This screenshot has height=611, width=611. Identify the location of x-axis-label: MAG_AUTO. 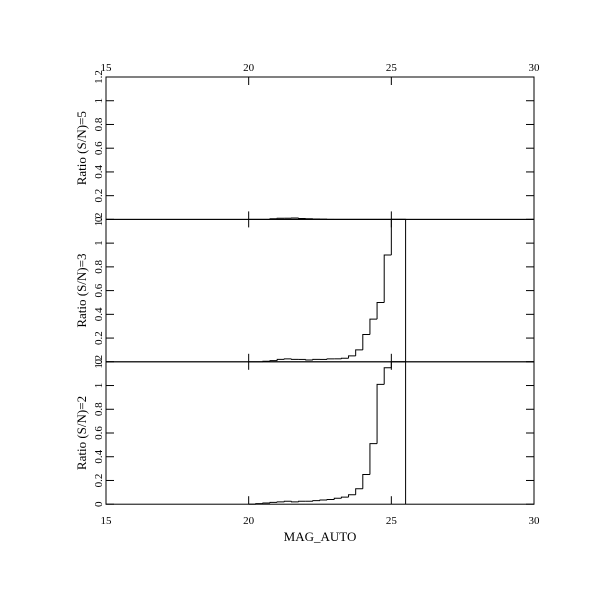
(320, 536).